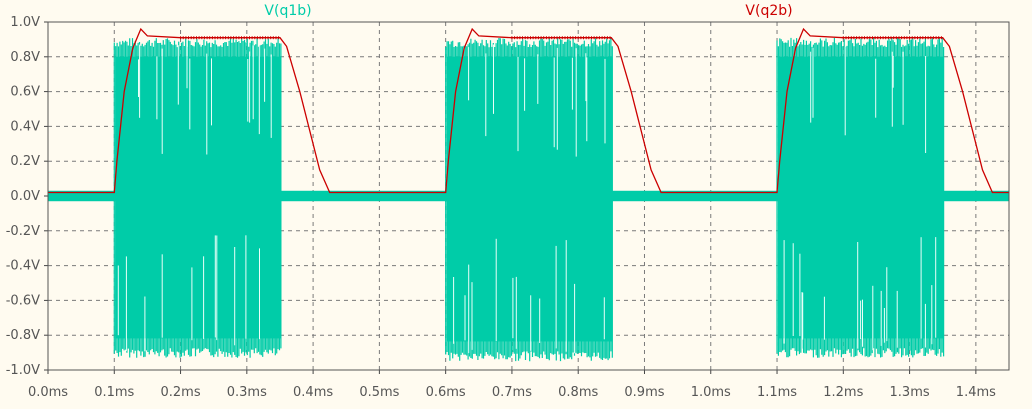 Image resolution: width=1032 pixels, height=409 pixels. Describe the element at coordinates (25, 22) in the screenshot. I see `y-tick-label: 1.0V` at that location.